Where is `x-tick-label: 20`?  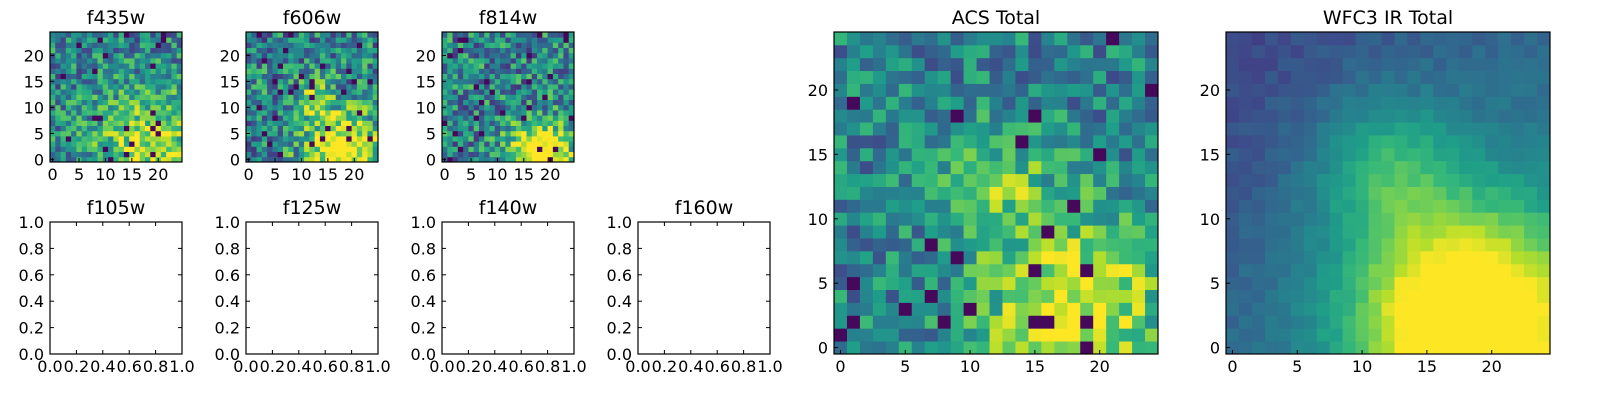 x-tick-label: 20 is located at coordinates (1492, 366).